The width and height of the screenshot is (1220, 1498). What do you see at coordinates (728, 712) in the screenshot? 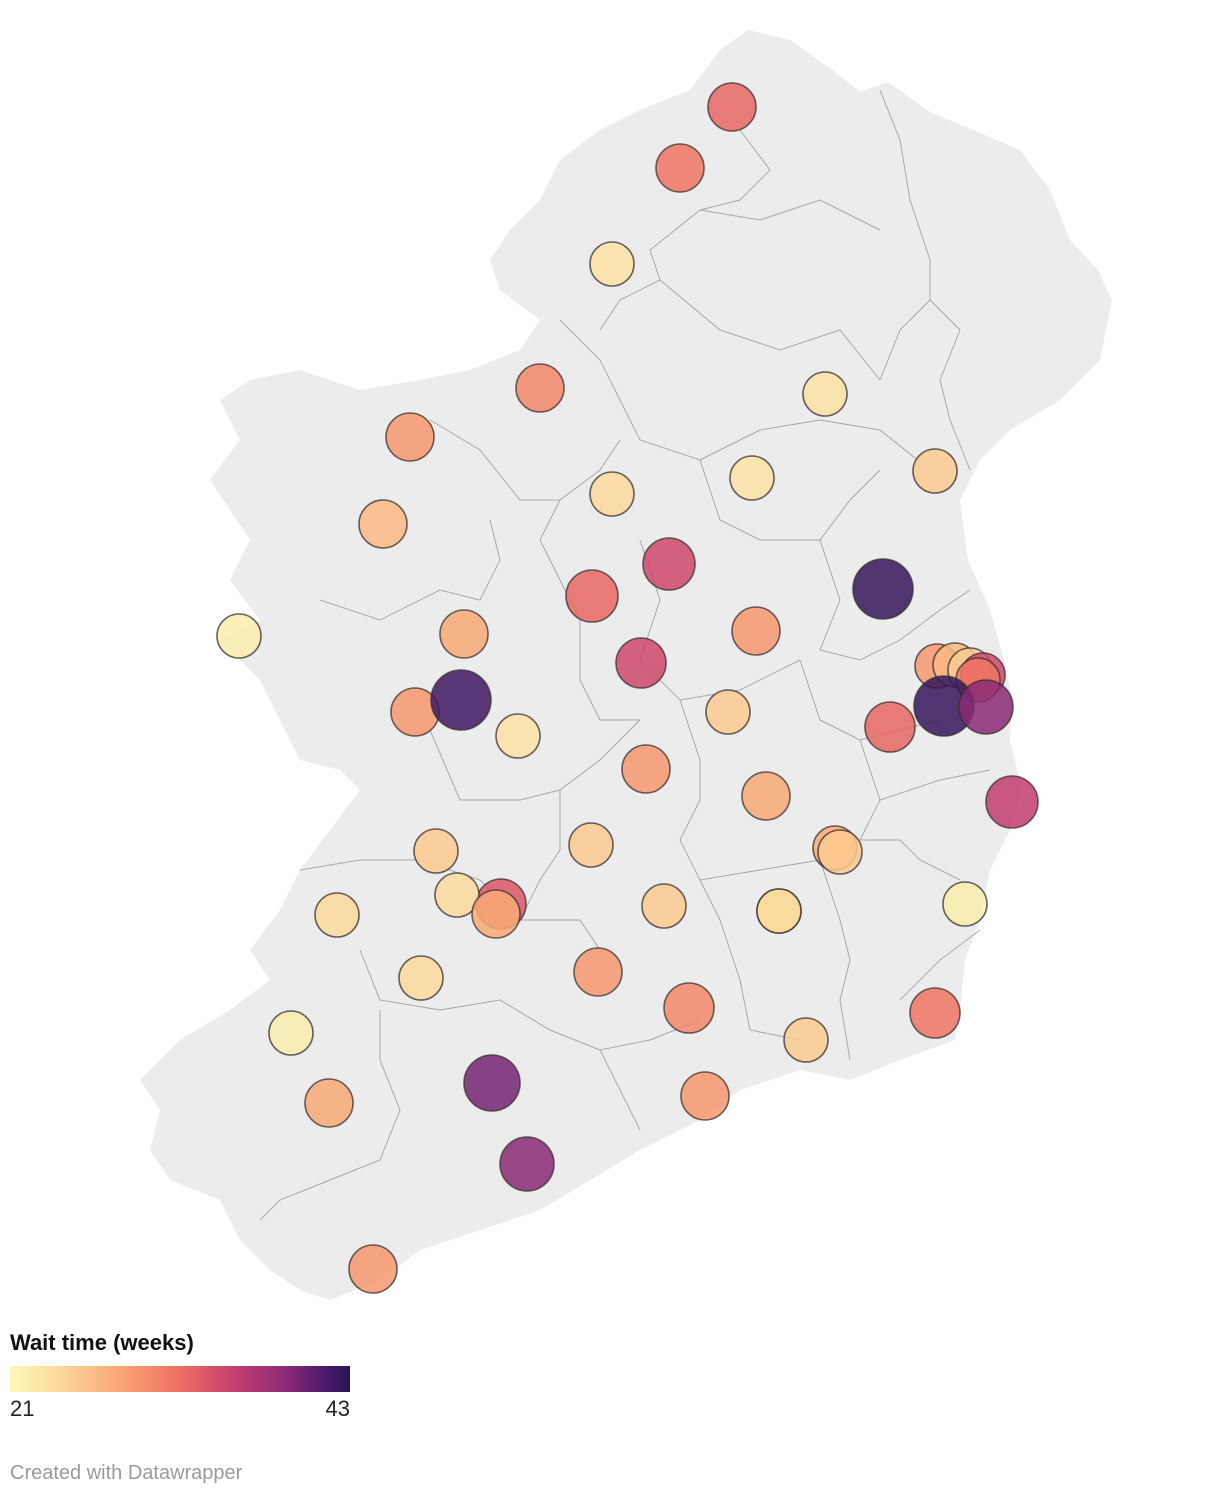
I see `marker-offaly-tullamore` at bounding box center [728, 712].